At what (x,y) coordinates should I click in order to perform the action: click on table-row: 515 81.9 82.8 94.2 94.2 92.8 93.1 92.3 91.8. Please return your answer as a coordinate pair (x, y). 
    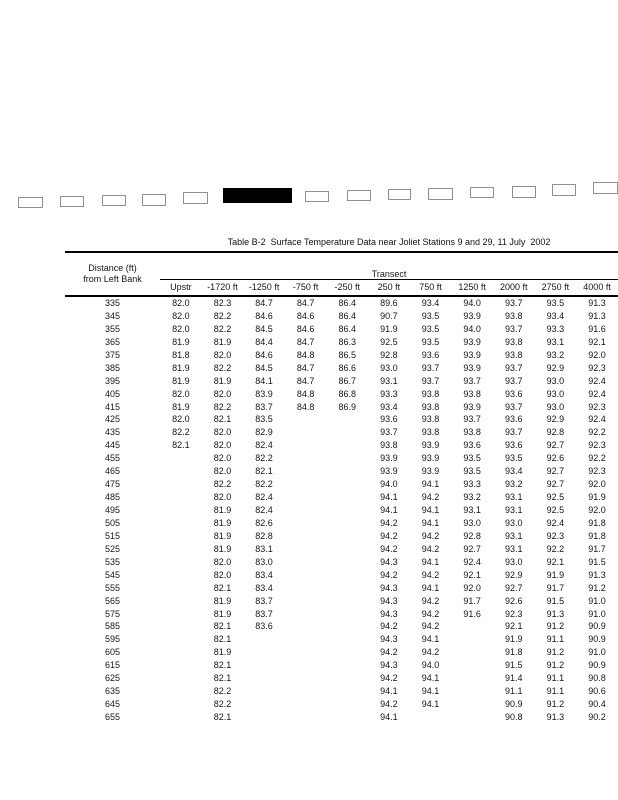
    Looking at the image, I should click on (341, 536).